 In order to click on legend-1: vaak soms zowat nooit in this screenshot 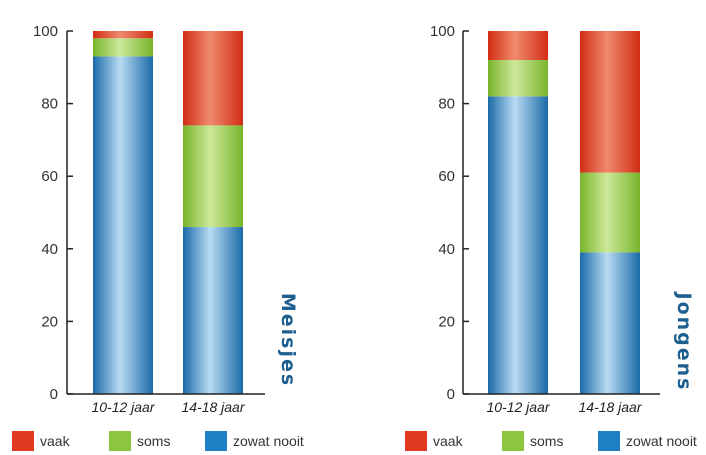, I will do `click(158, 441)`.